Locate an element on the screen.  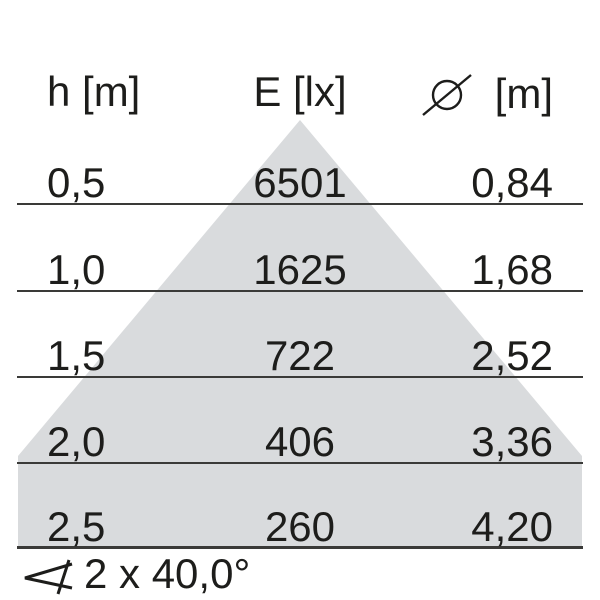
illuminance-value: 260 is located at coordinates (300, 526).